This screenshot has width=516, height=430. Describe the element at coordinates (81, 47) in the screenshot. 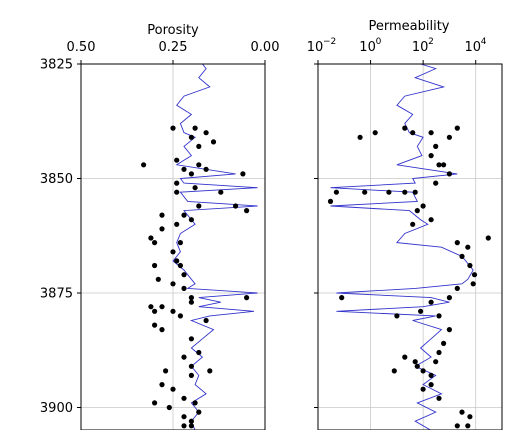

I see `x-tick-label: 0.50` at that location.